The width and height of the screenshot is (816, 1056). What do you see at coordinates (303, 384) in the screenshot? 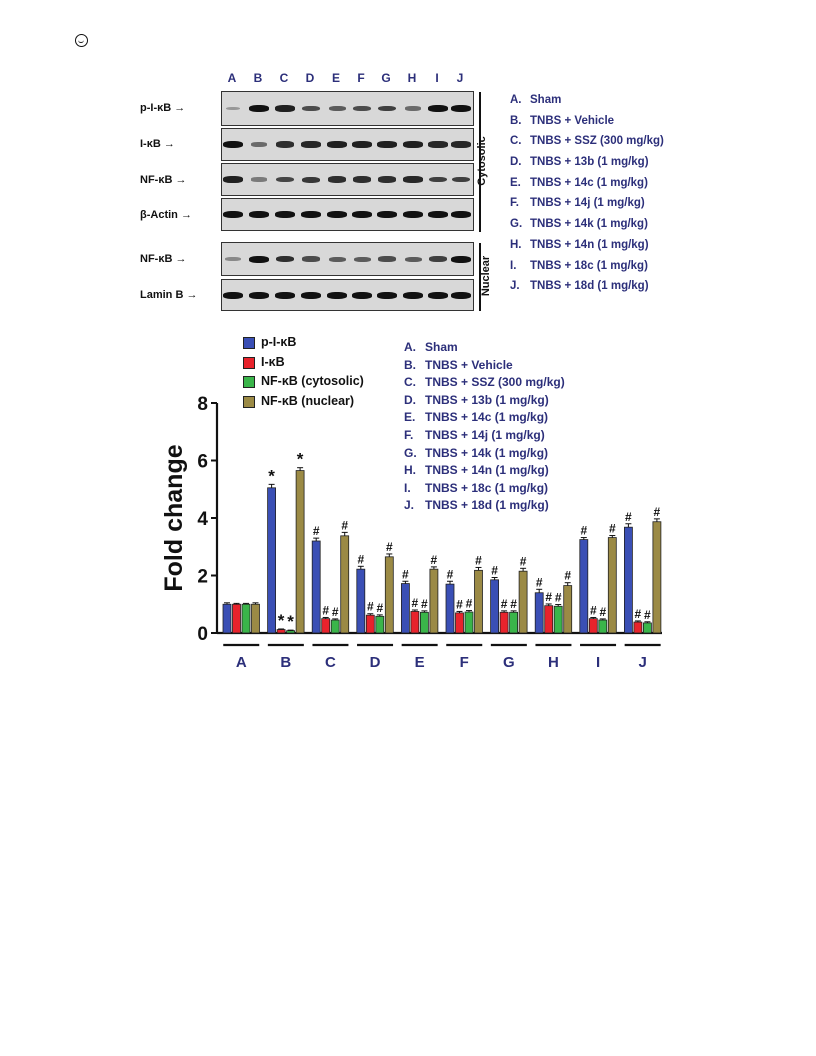
I see `series-legend-item: NF-κB (cytosolic)` at bounding box center [303, 384].